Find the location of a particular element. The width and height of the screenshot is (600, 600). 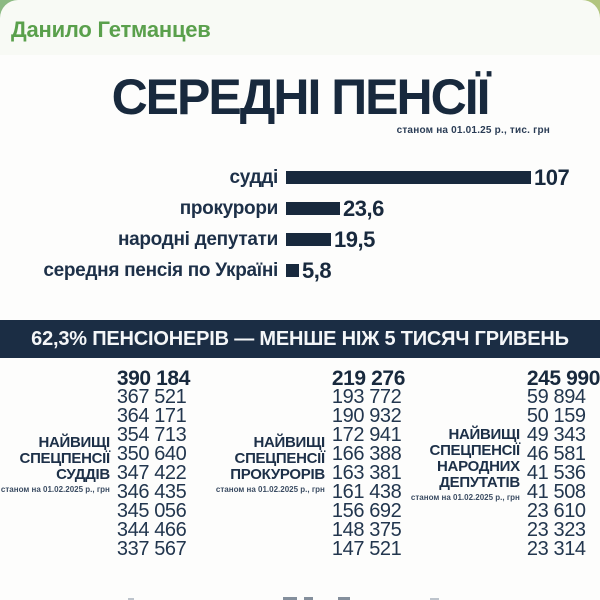

poster-title: СЕРЕДНІ ПЕНСІЇ is located at coordinates (301, 97).